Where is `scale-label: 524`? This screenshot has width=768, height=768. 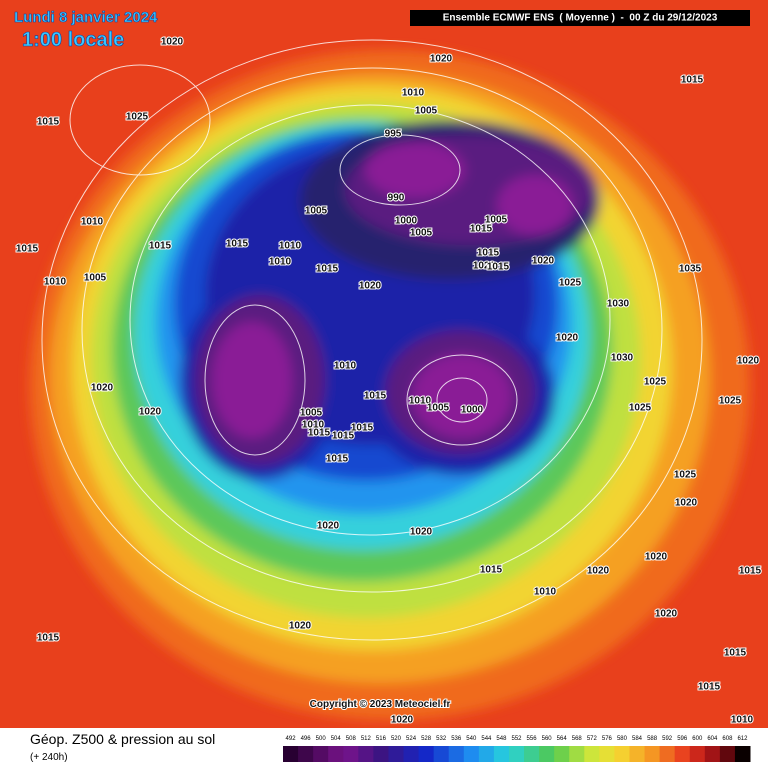
scale-label: 524 is located at coordinates (411, 739).